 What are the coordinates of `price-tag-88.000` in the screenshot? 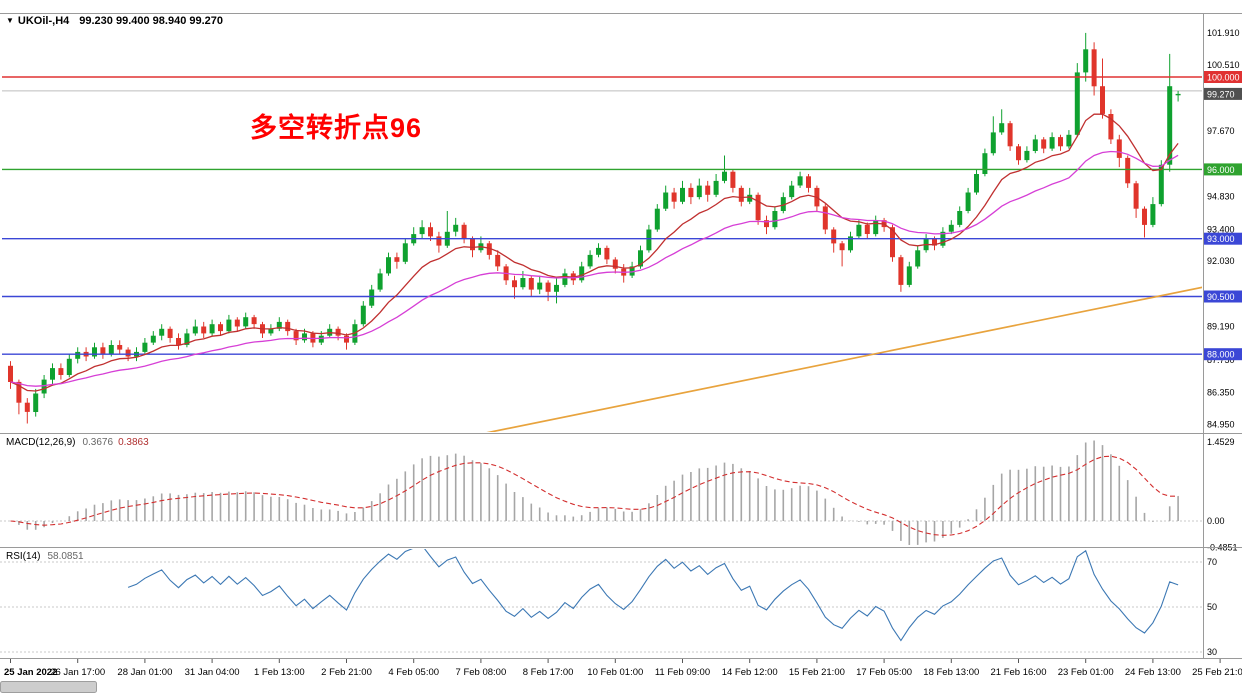 It's located at (1222, 354).